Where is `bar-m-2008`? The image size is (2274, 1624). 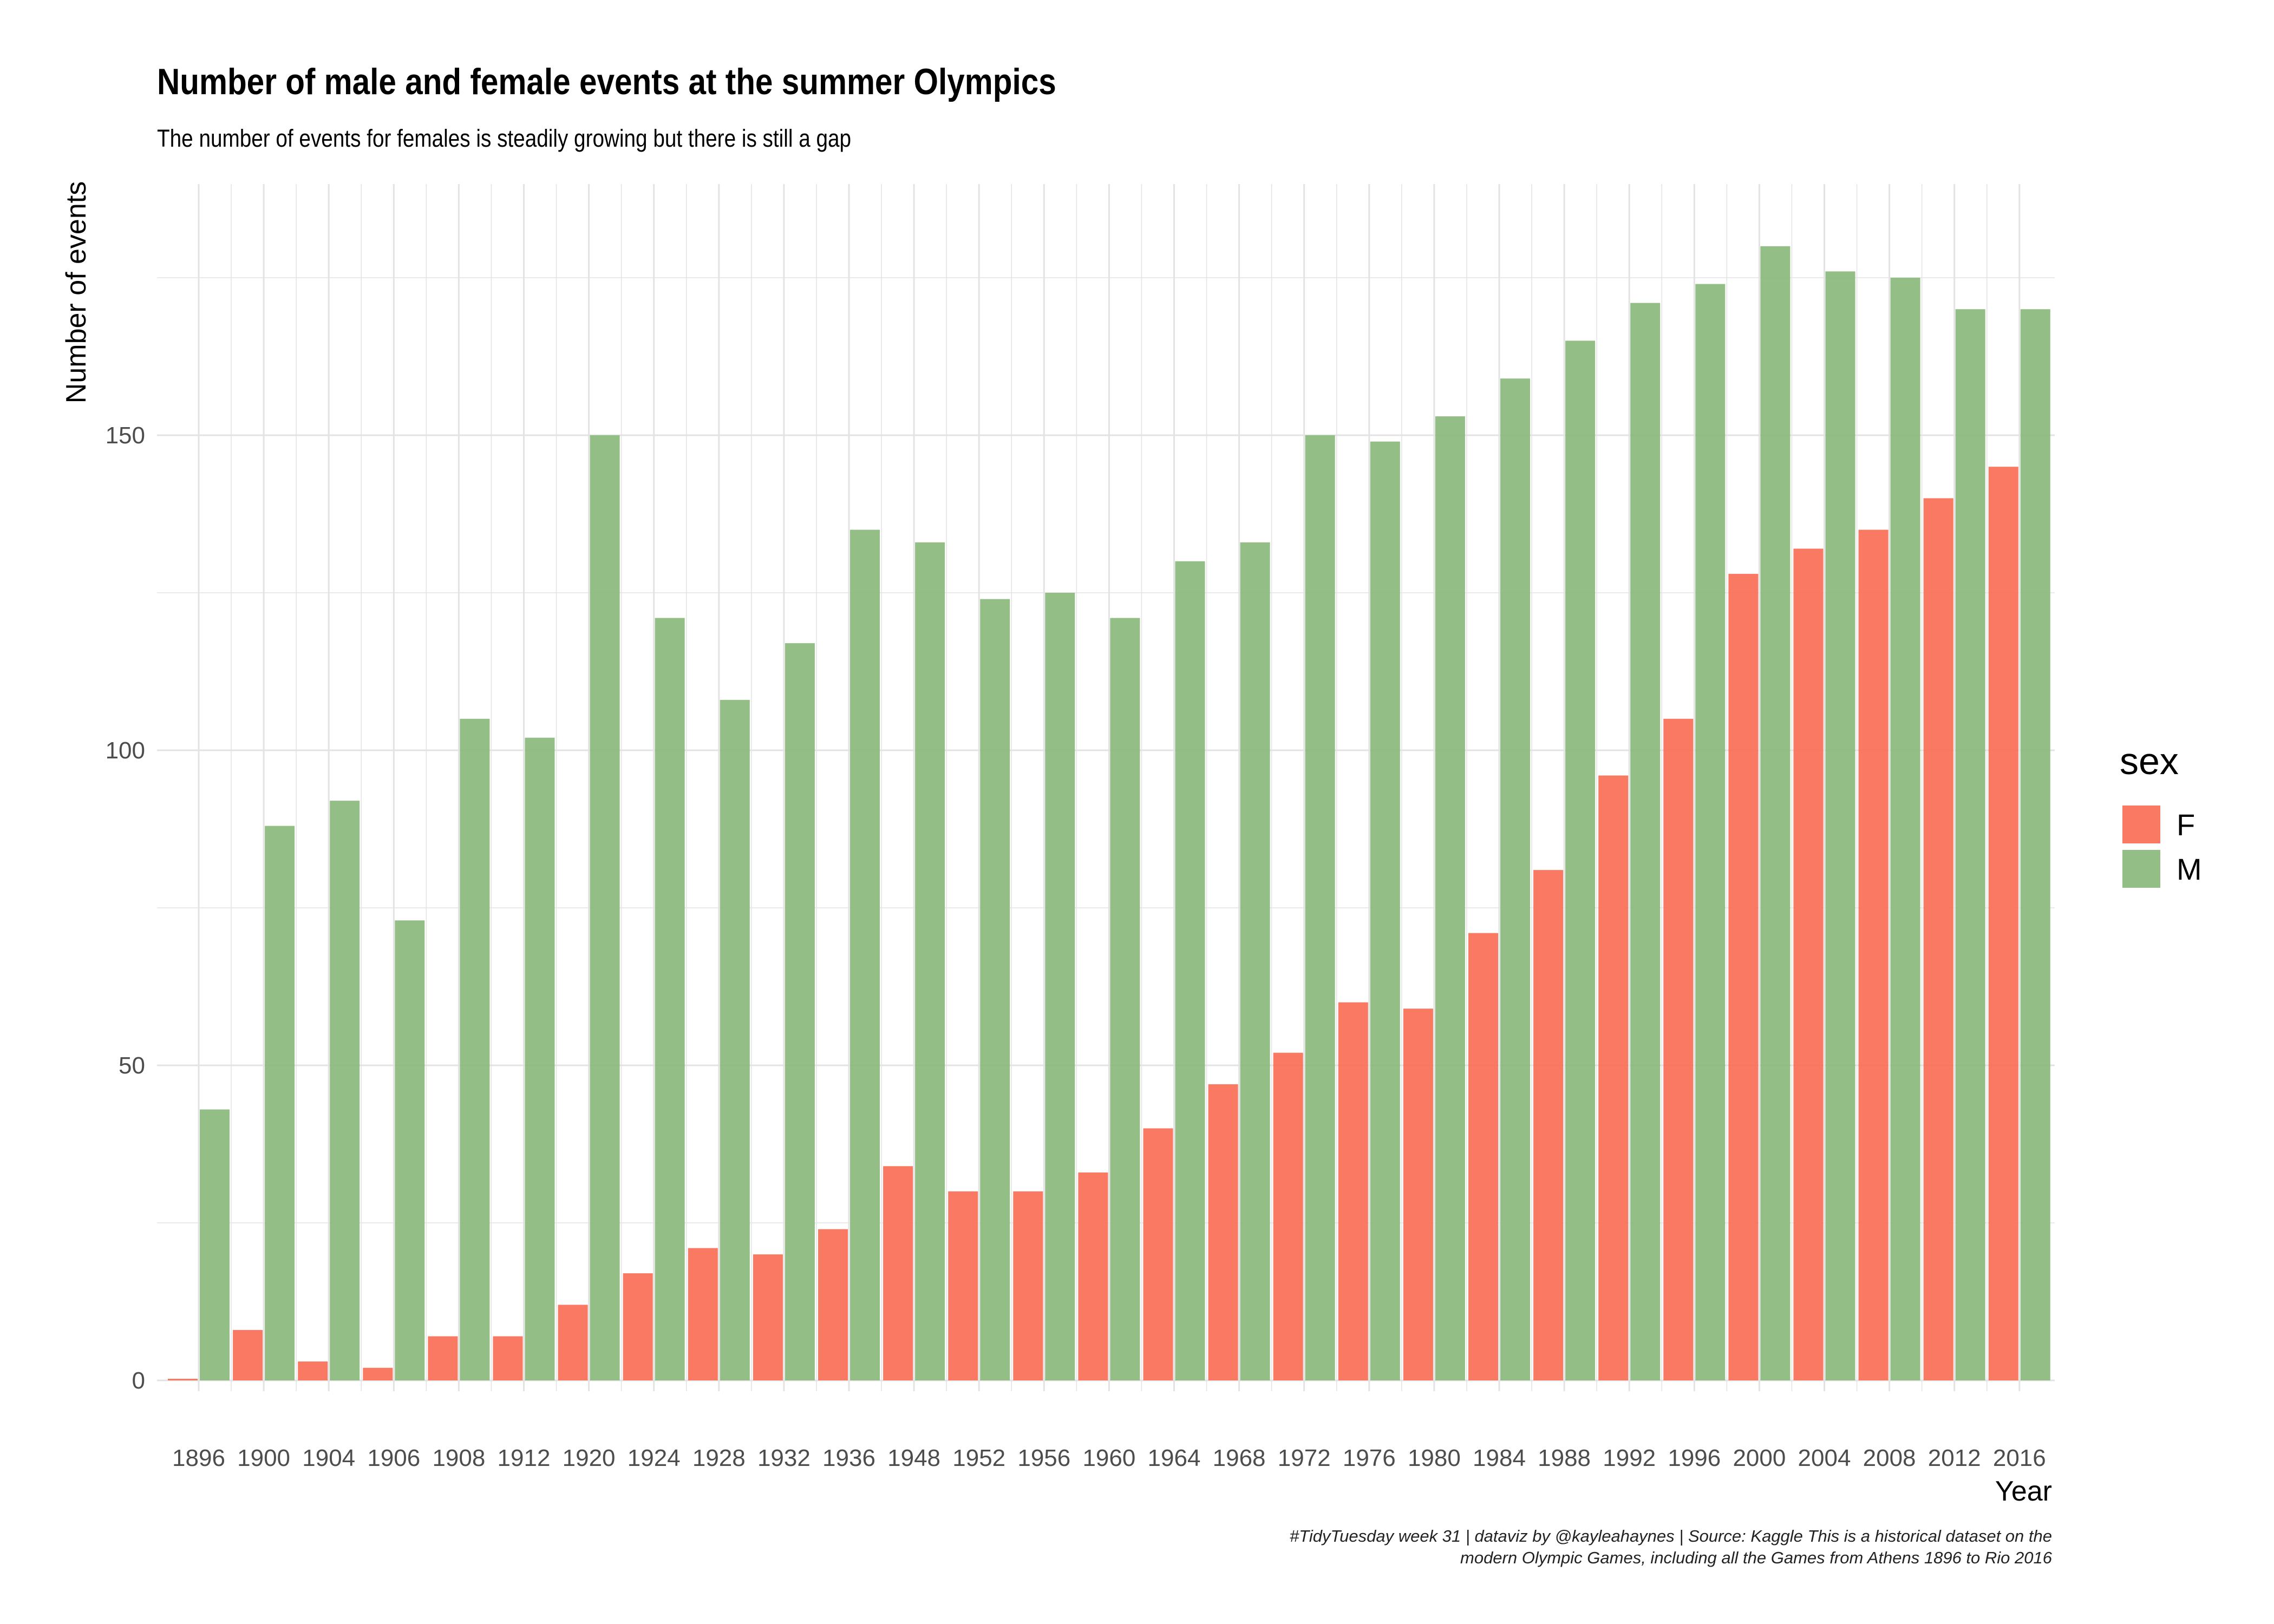
bar-m-2008 is located at coordinates (1905, 829).